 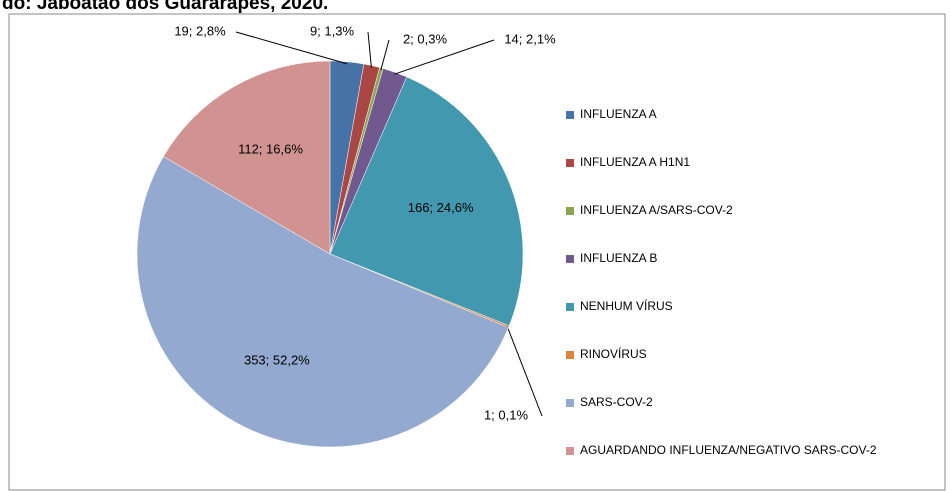 What do you see at coordinates (618, 114) in the screenshot?
I see `legend-label: INFLUENZA A` at bounding box center [618, 114].